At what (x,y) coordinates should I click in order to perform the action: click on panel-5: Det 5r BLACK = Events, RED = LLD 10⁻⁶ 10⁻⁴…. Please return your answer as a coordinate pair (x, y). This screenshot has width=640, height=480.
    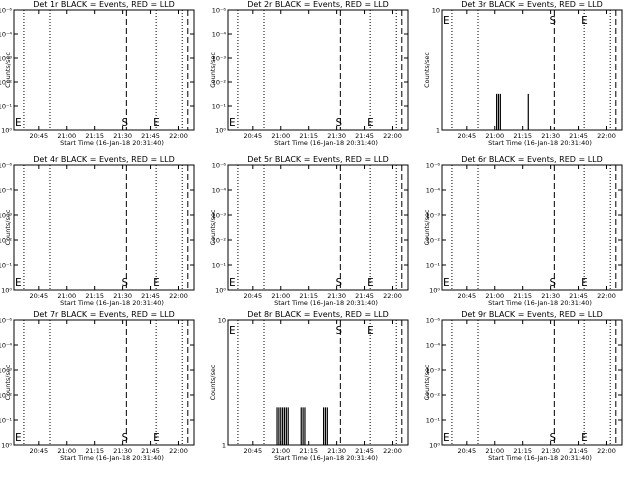
    Looking at the image, I should click on (309, 231).